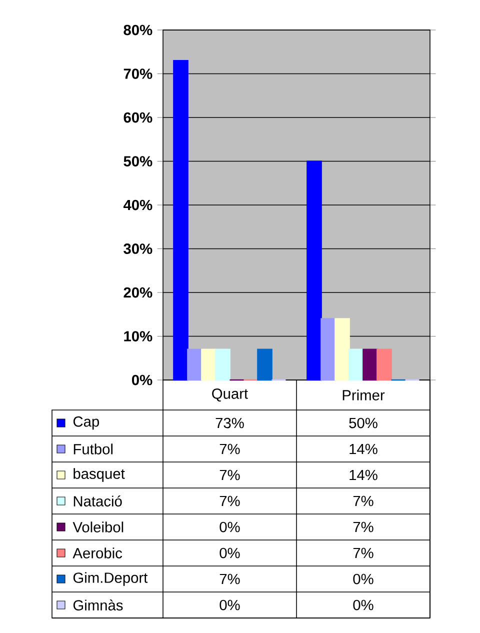 This screenshot has width=480, height=633. What do you see at coordinates (99, 475) in the screenshot?
I see `legend-label: basquet` at bounding box center [99, 475].